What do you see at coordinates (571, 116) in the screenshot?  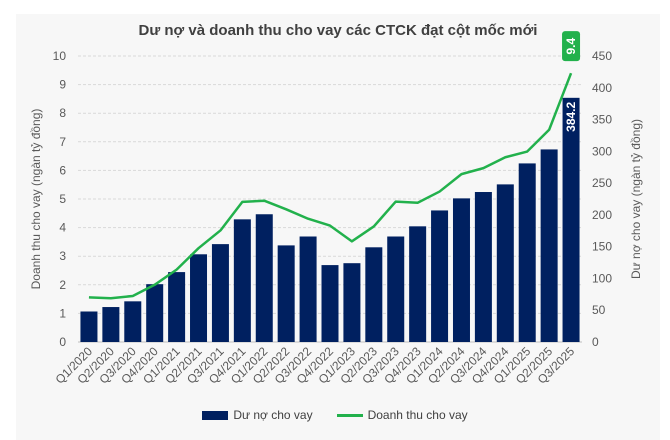 I see `bar-data-label: 384.2` at bounding box center [571, 116].